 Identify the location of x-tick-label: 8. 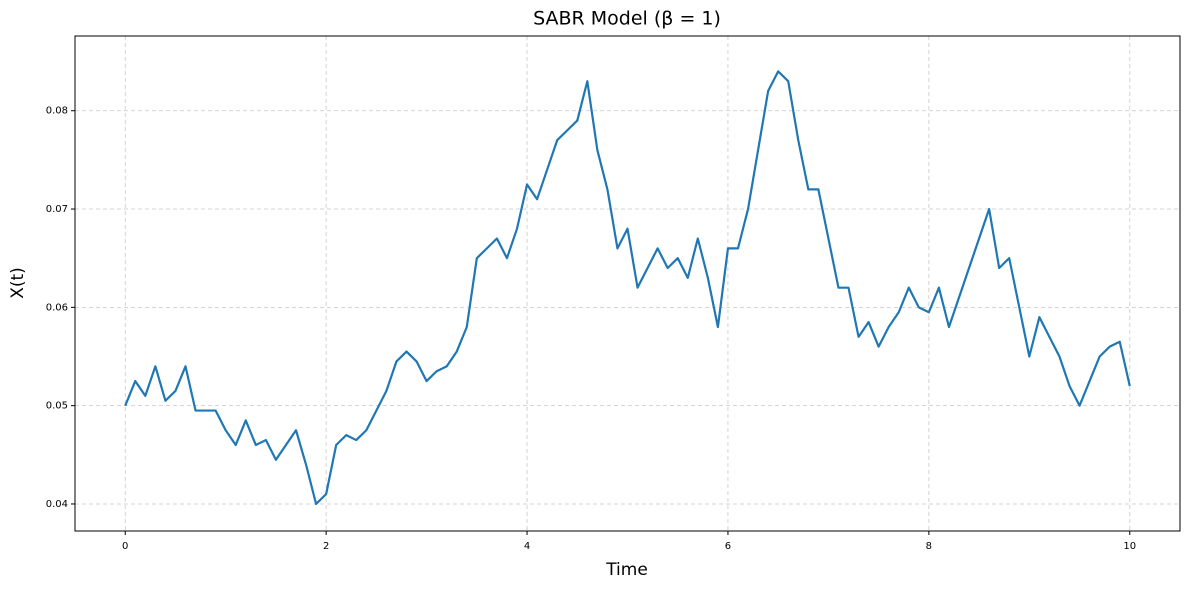
(929, 546).